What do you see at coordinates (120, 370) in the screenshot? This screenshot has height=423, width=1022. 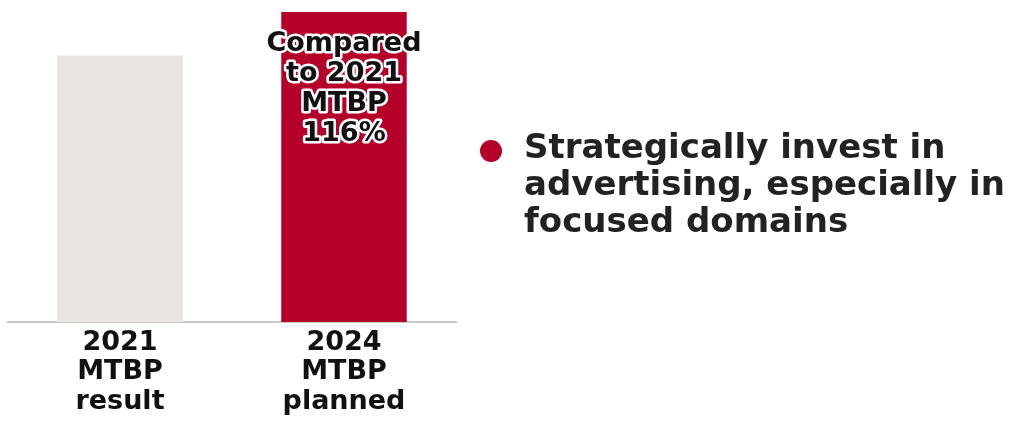 I see `x-tick-label: 2021 MTBP result` at bounding box center [120, 370].